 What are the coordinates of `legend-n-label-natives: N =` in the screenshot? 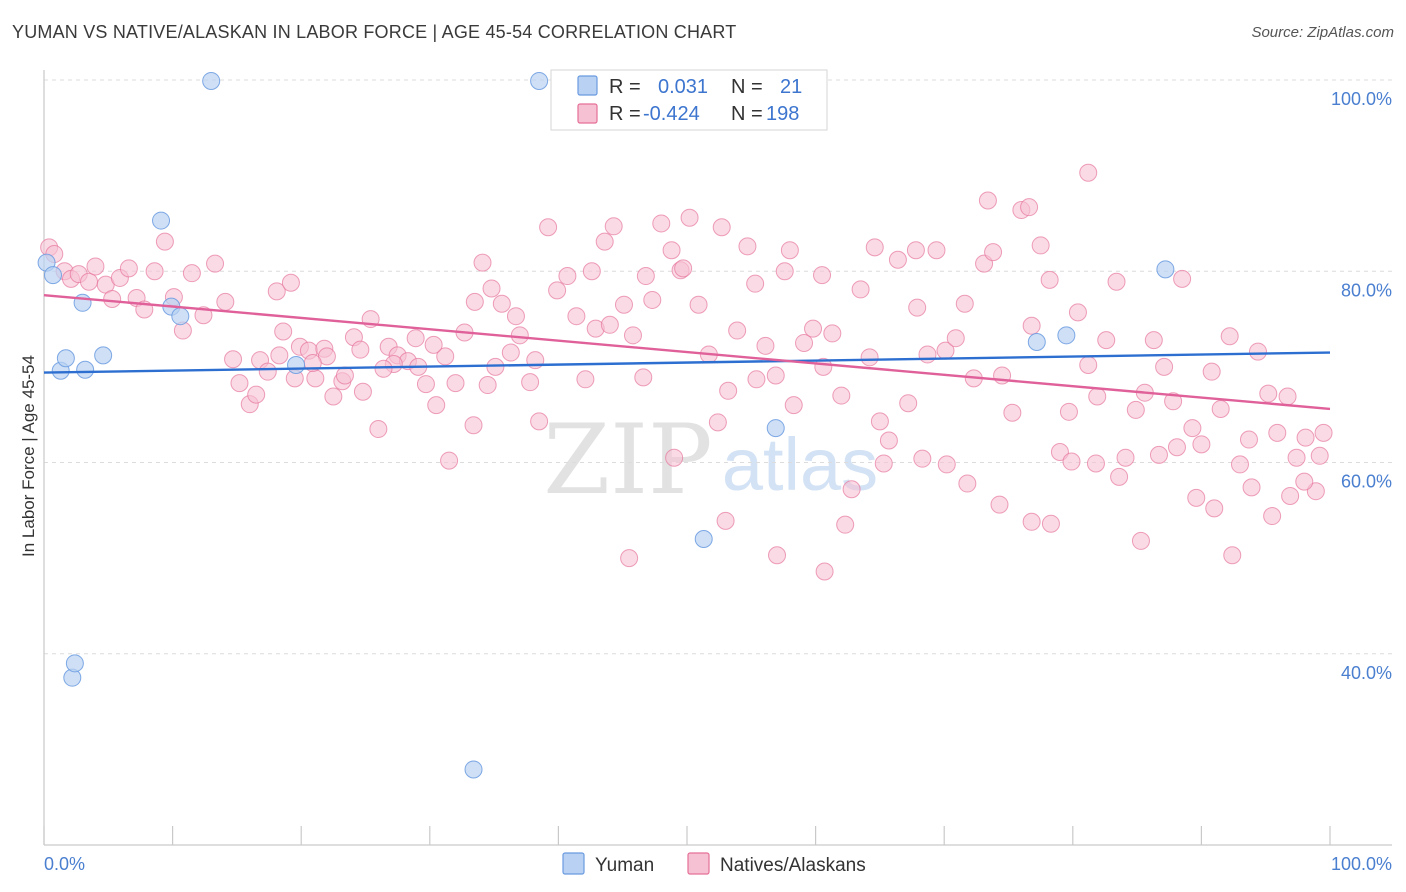 It's located at (747, 114).